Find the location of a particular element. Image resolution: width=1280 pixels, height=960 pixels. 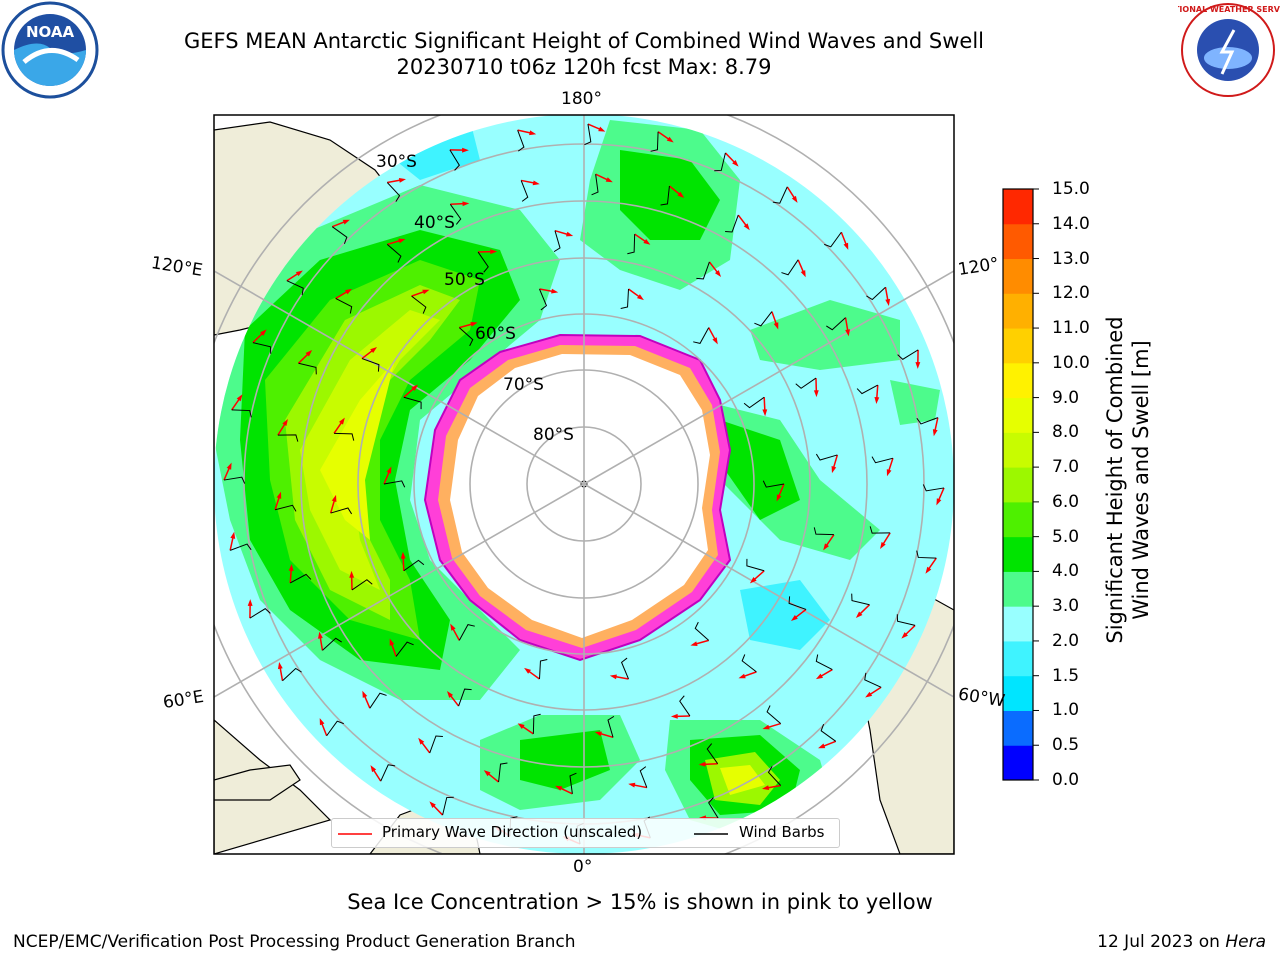

colorbar-tick-label: 3.0 is located at coordinates (1066, 606).